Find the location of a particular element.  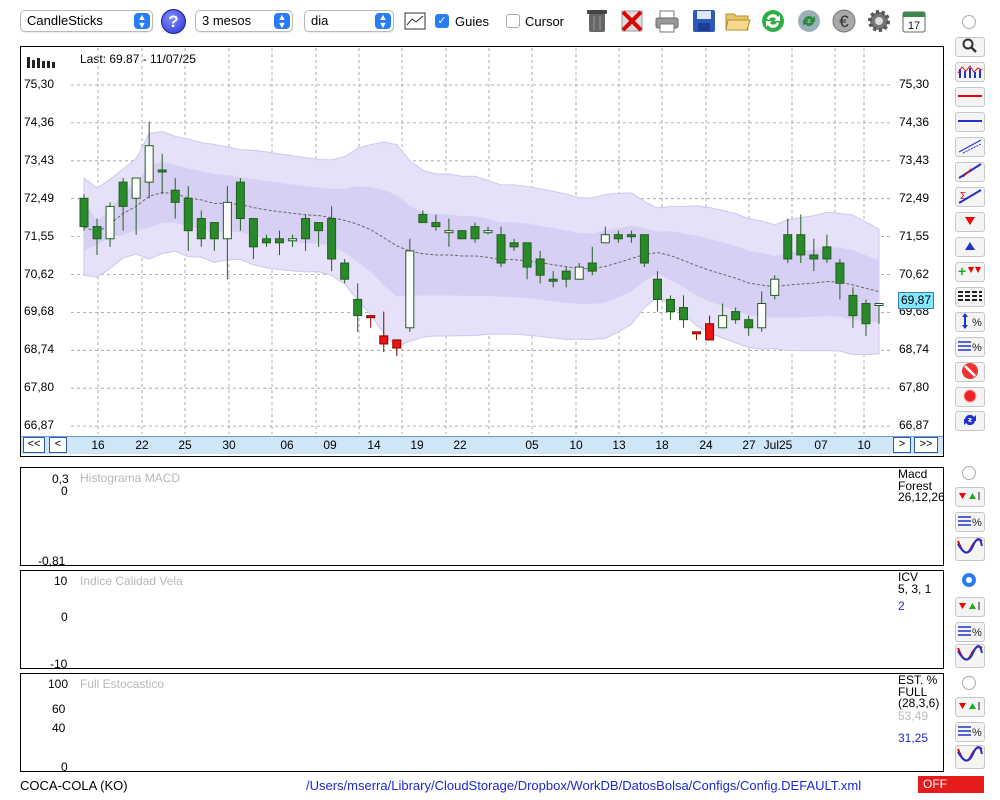

trash-icon is located at coordinates (597, 21).